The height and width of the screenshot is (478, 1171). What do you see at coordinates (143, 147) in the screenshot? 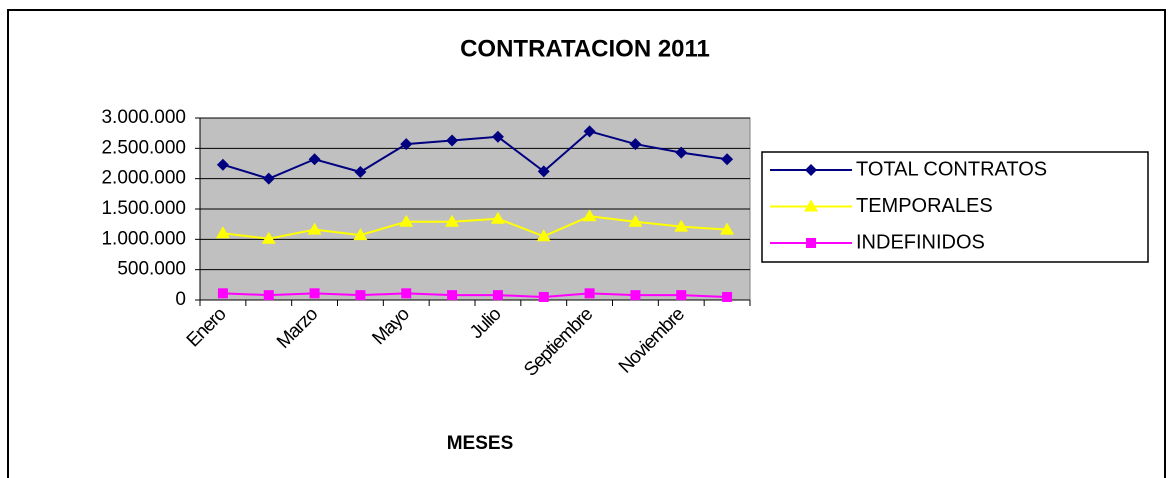
I see `y-tick-label: 2.500.000` at bounding box center [143, 147].